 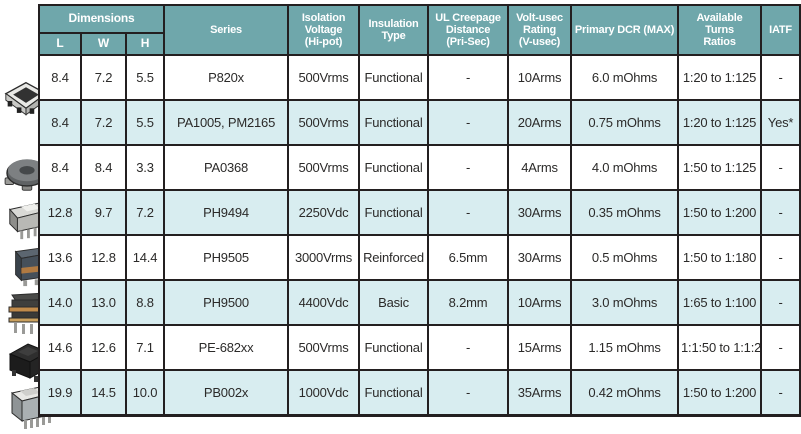 I want to click on cell-turns: 1:50 to 1:180, so click(x=720, y=257).